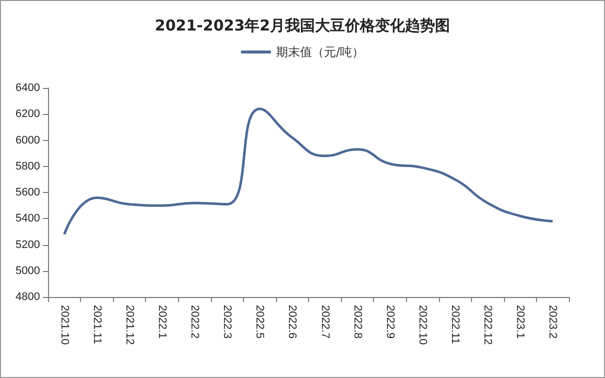  What do you see at coordinates (292, 322) in the screenshot?
I see `x-tick-label: 2022.6` at bounding box center [292, 322].